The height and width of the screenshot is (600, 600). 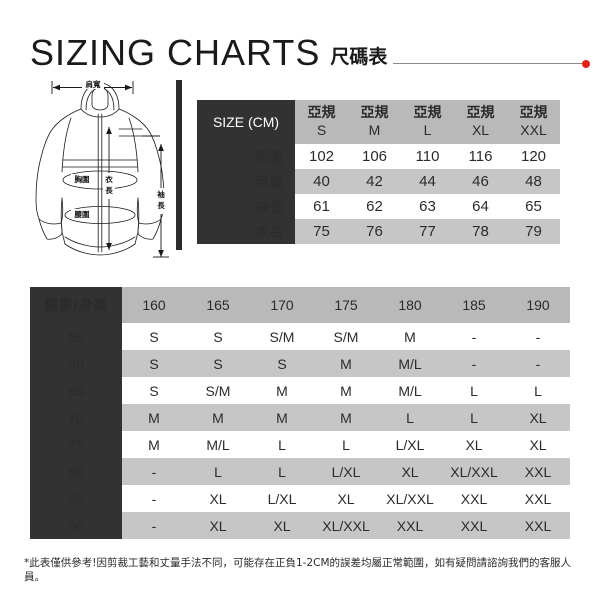 I want to click on size-table-header-row: SIZE (CM) 亞規 S 亞規 M 亞規 L 亞規 XL, so click(x=378, y=122).